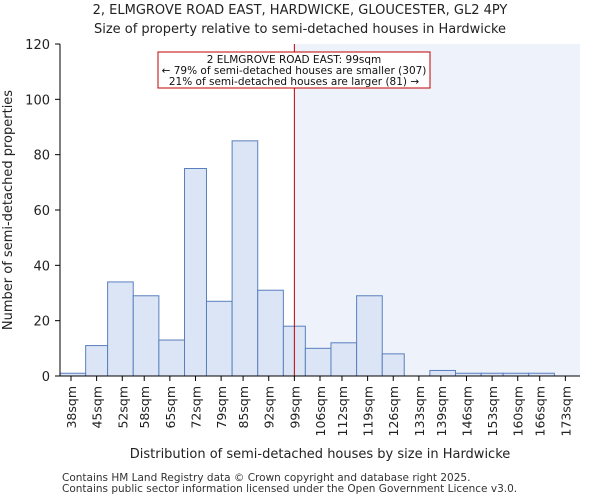 The height and width of the screenshot is (500, 600). Describe the element at coordinates (8, 210) in the screenshot. I see `y-axis-label: Number of semi-detached properties` at that location.